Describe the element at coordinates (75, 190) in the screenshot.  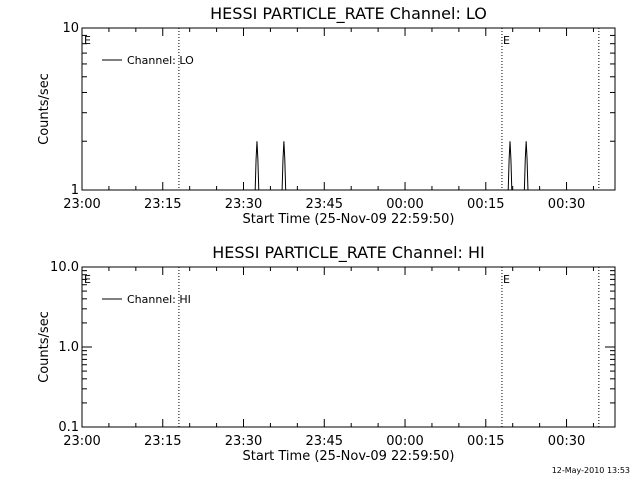
I see `y-tick-label: 1` at that location.